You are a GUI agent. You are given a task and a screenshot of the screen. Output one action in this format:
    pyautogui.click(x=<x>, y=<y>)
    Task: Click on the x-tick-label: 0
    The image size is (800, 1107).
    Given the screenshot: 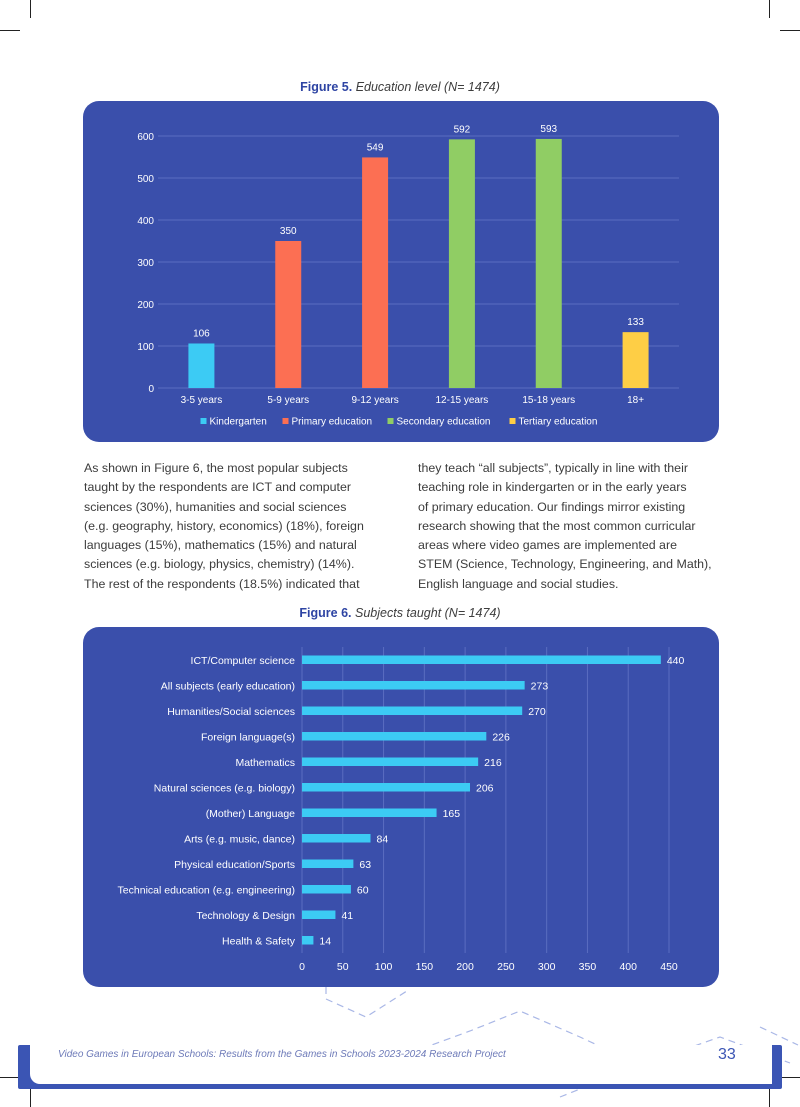 What is the action you would take?
    pyautogui.click(x=302, y=967)
    